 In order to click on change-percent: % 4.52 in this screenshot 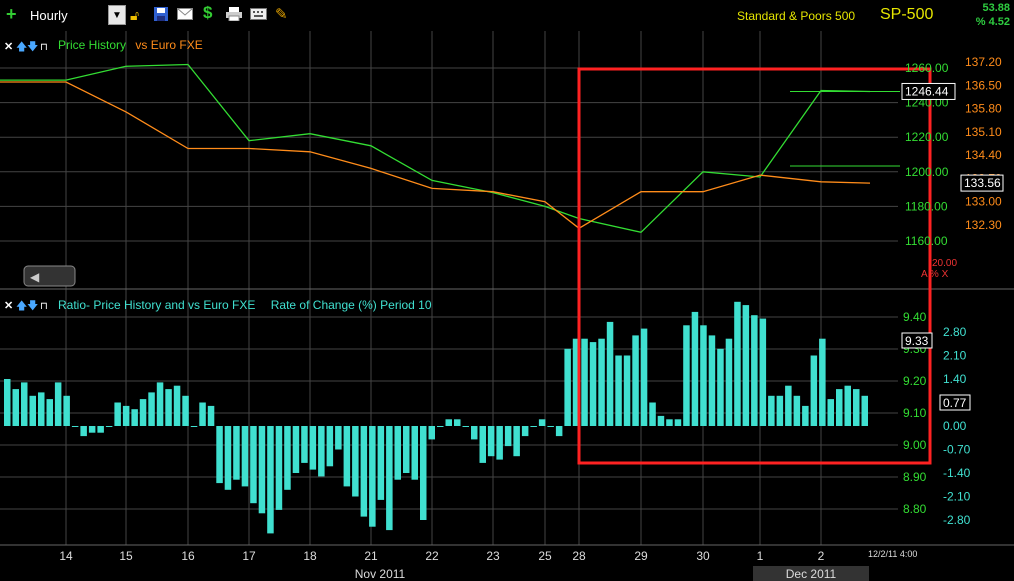, I will do `click(992, 22)`.